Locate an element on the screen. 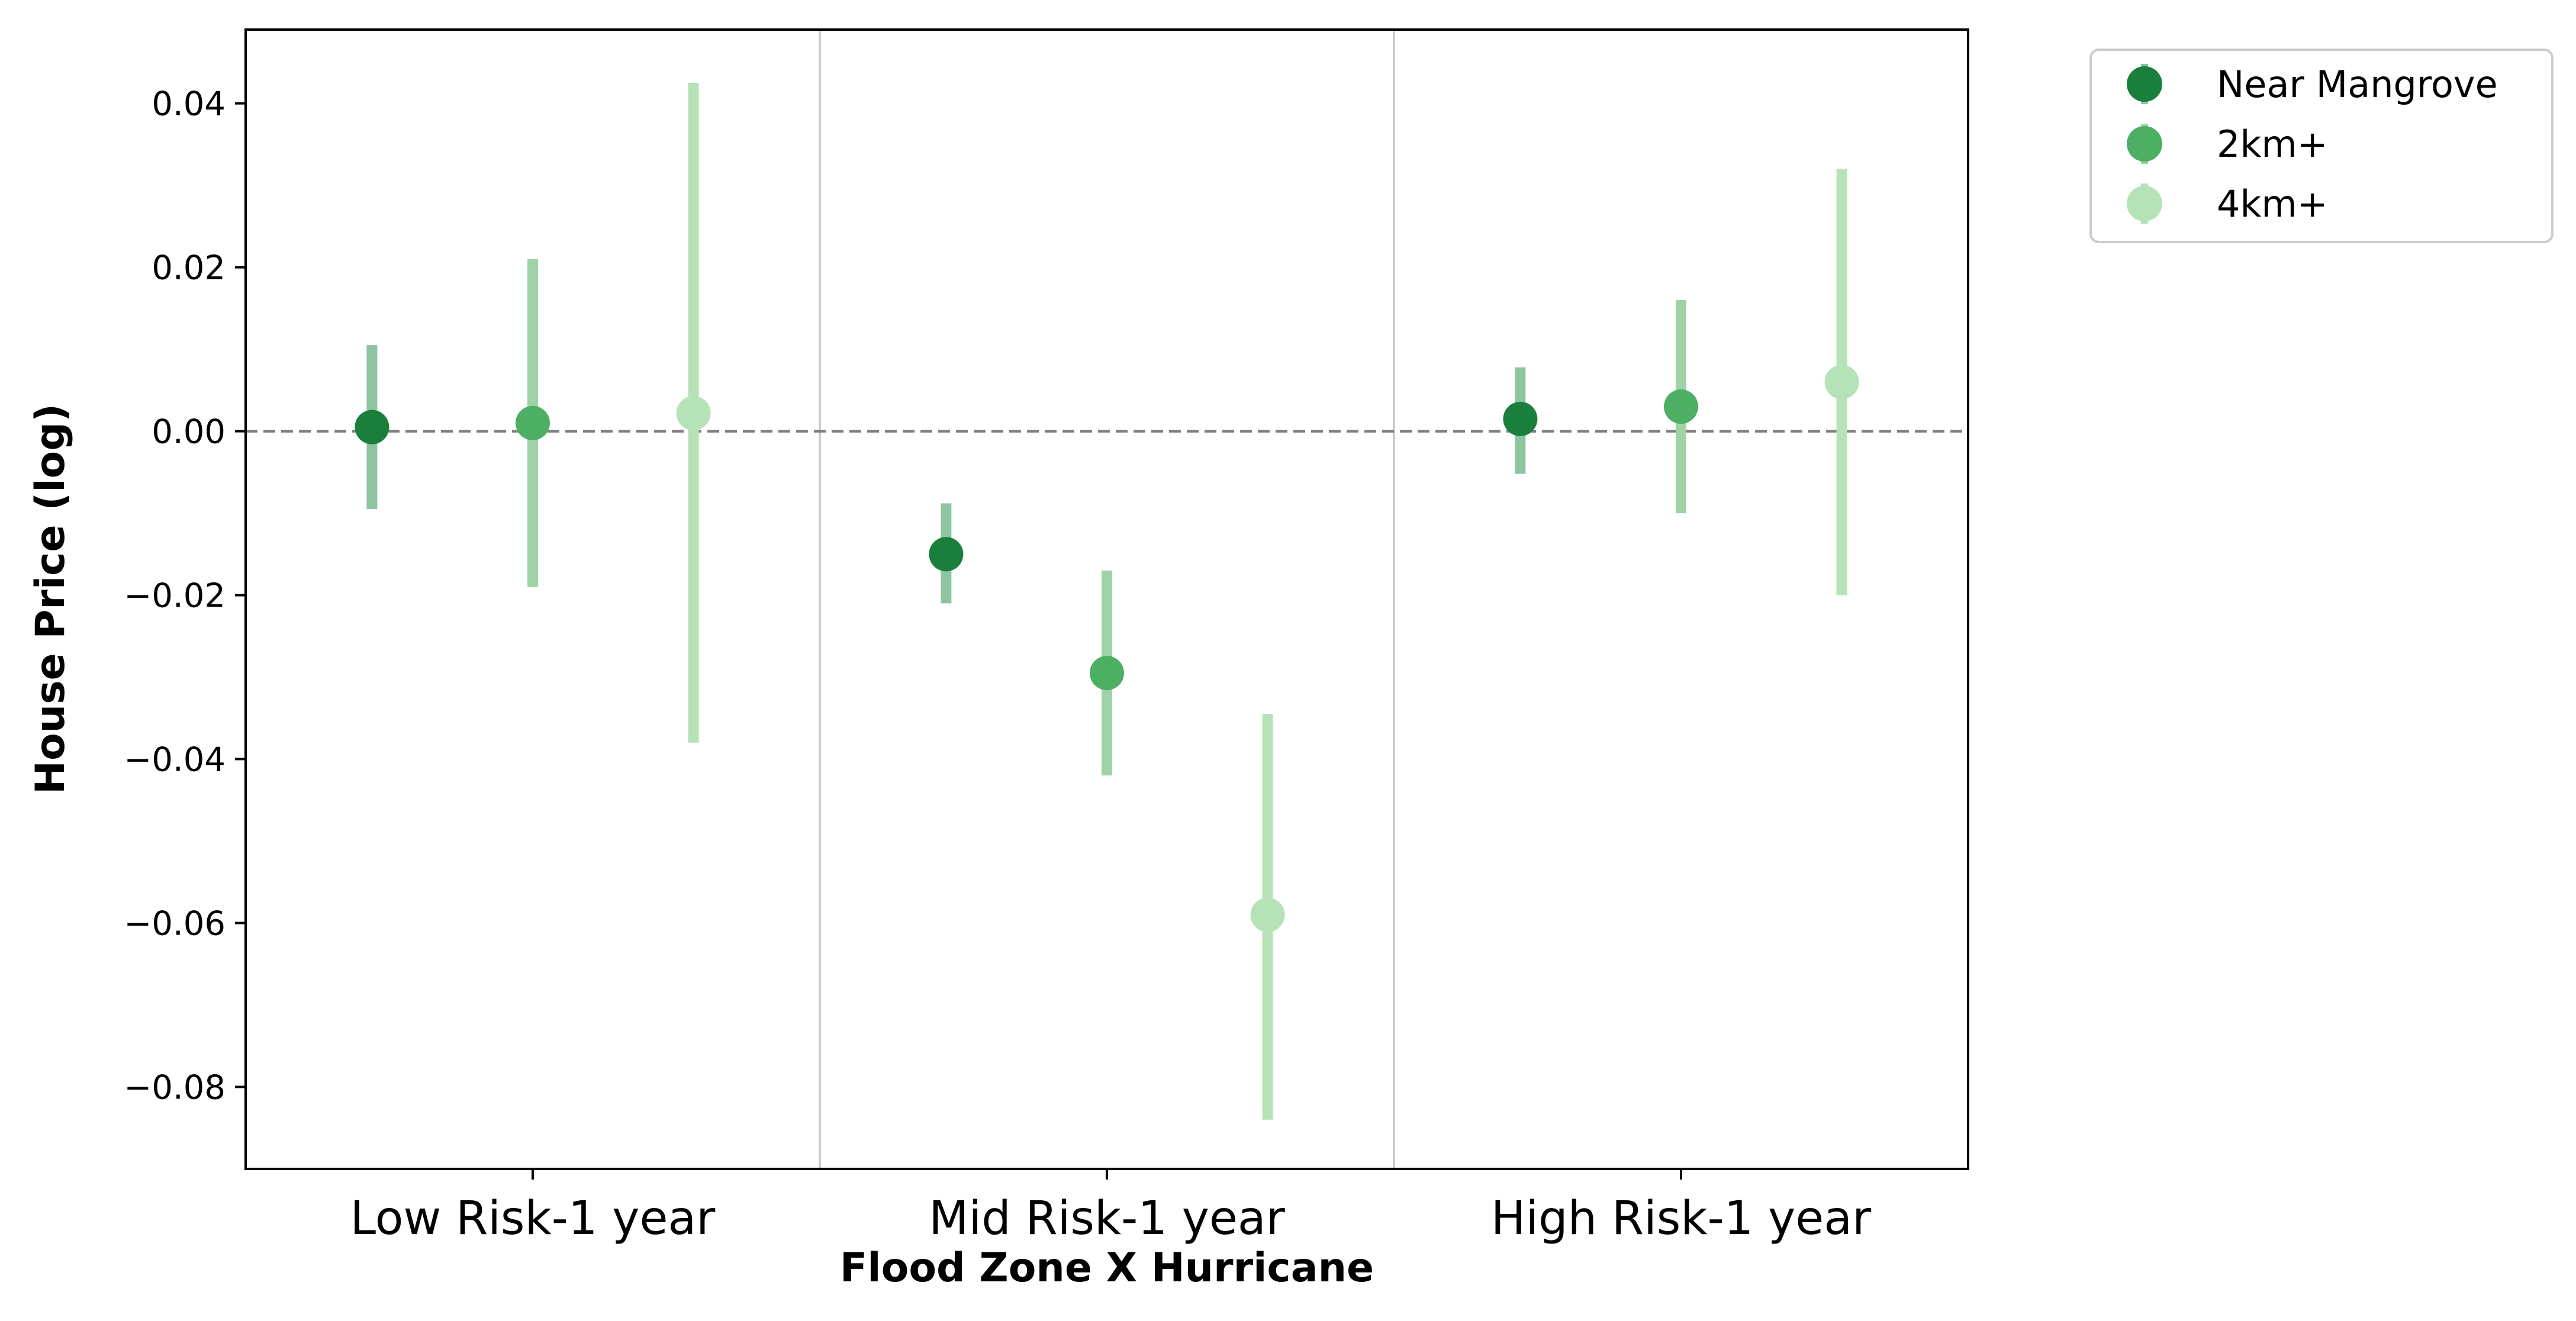  x-axis-title: Flood Zone X Hurricane is located at coordinates (1107, 1268).